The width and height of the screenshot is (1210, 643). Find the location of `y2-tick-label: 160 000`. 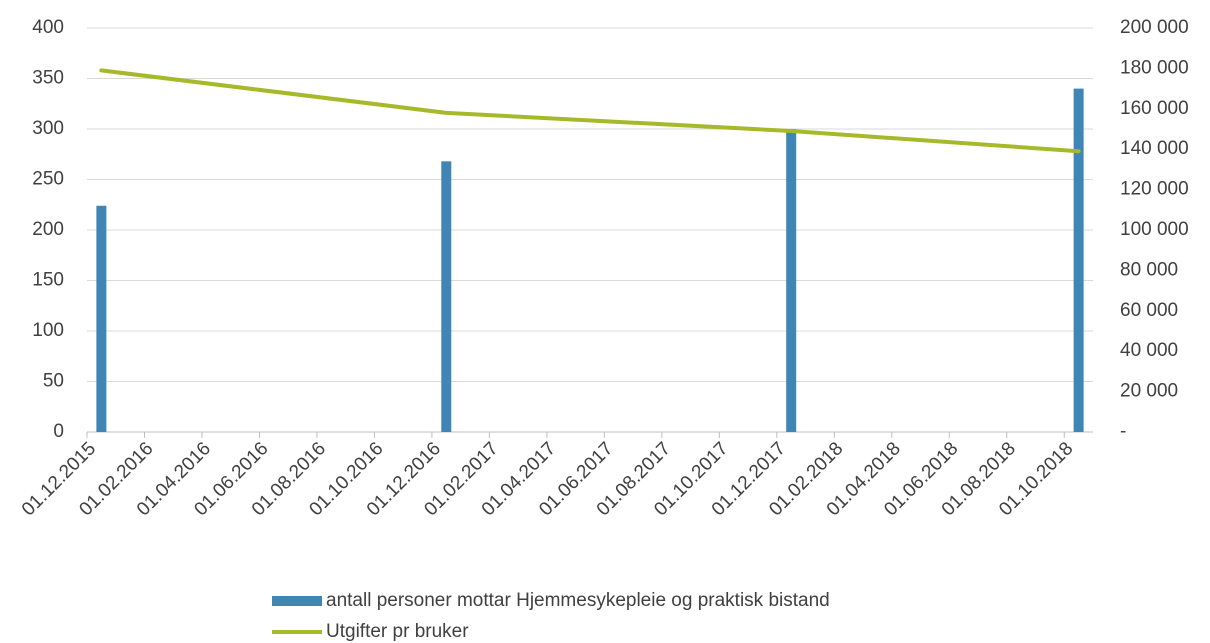

y2-tick-label: 160 000 is located at coordinates (1154, 108).